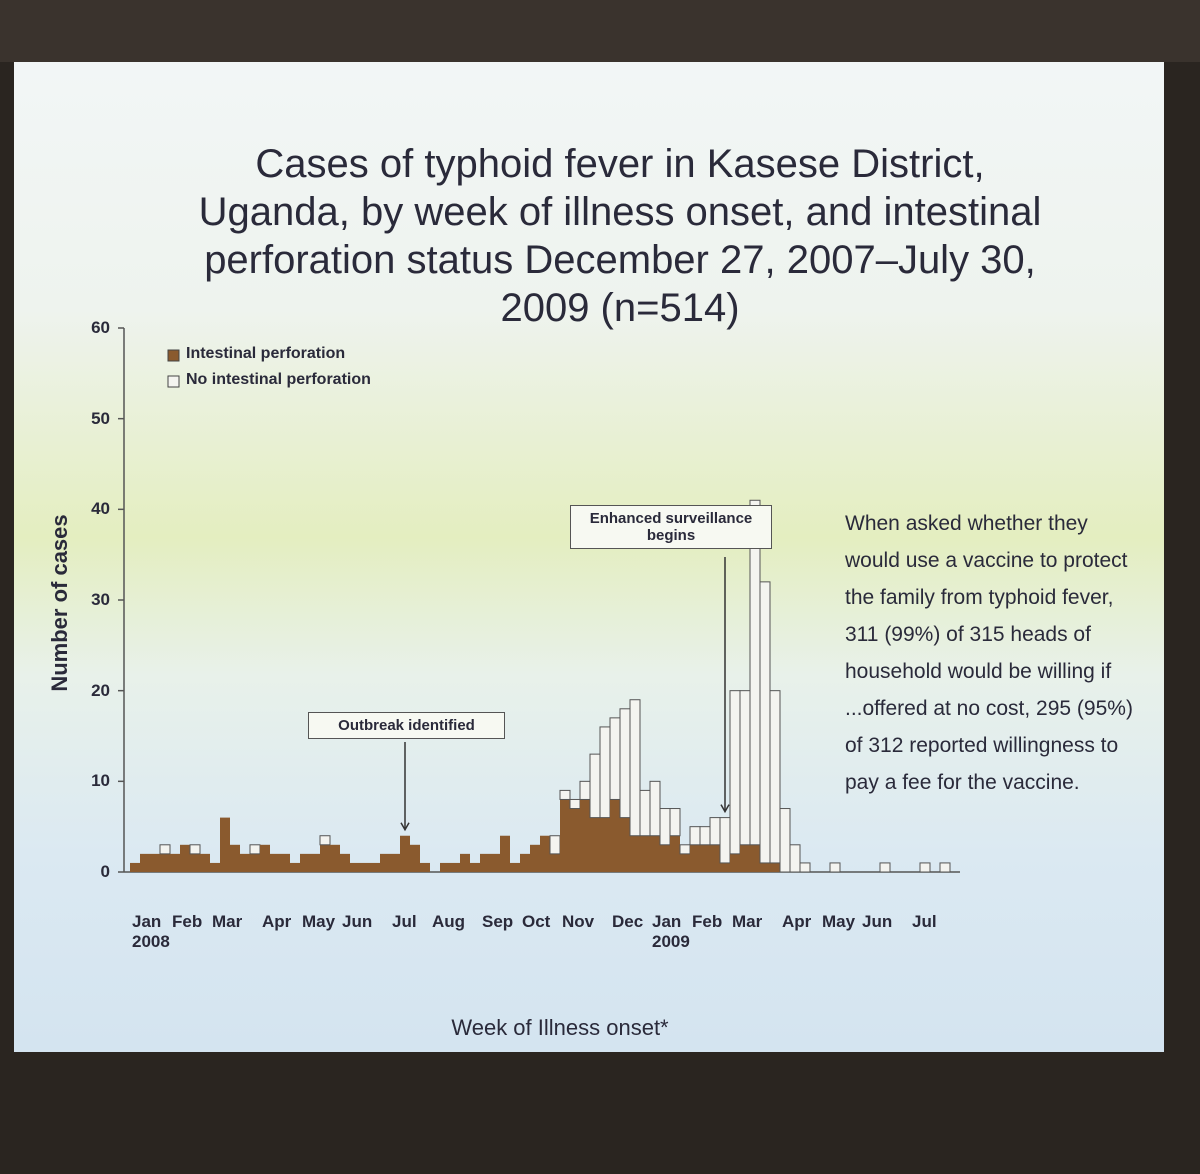 This screenshot has height=1174, width=1200. Describe the element at coordinates (105, 871) in the screenshot. I see `y-tick-label: 0` at that location.